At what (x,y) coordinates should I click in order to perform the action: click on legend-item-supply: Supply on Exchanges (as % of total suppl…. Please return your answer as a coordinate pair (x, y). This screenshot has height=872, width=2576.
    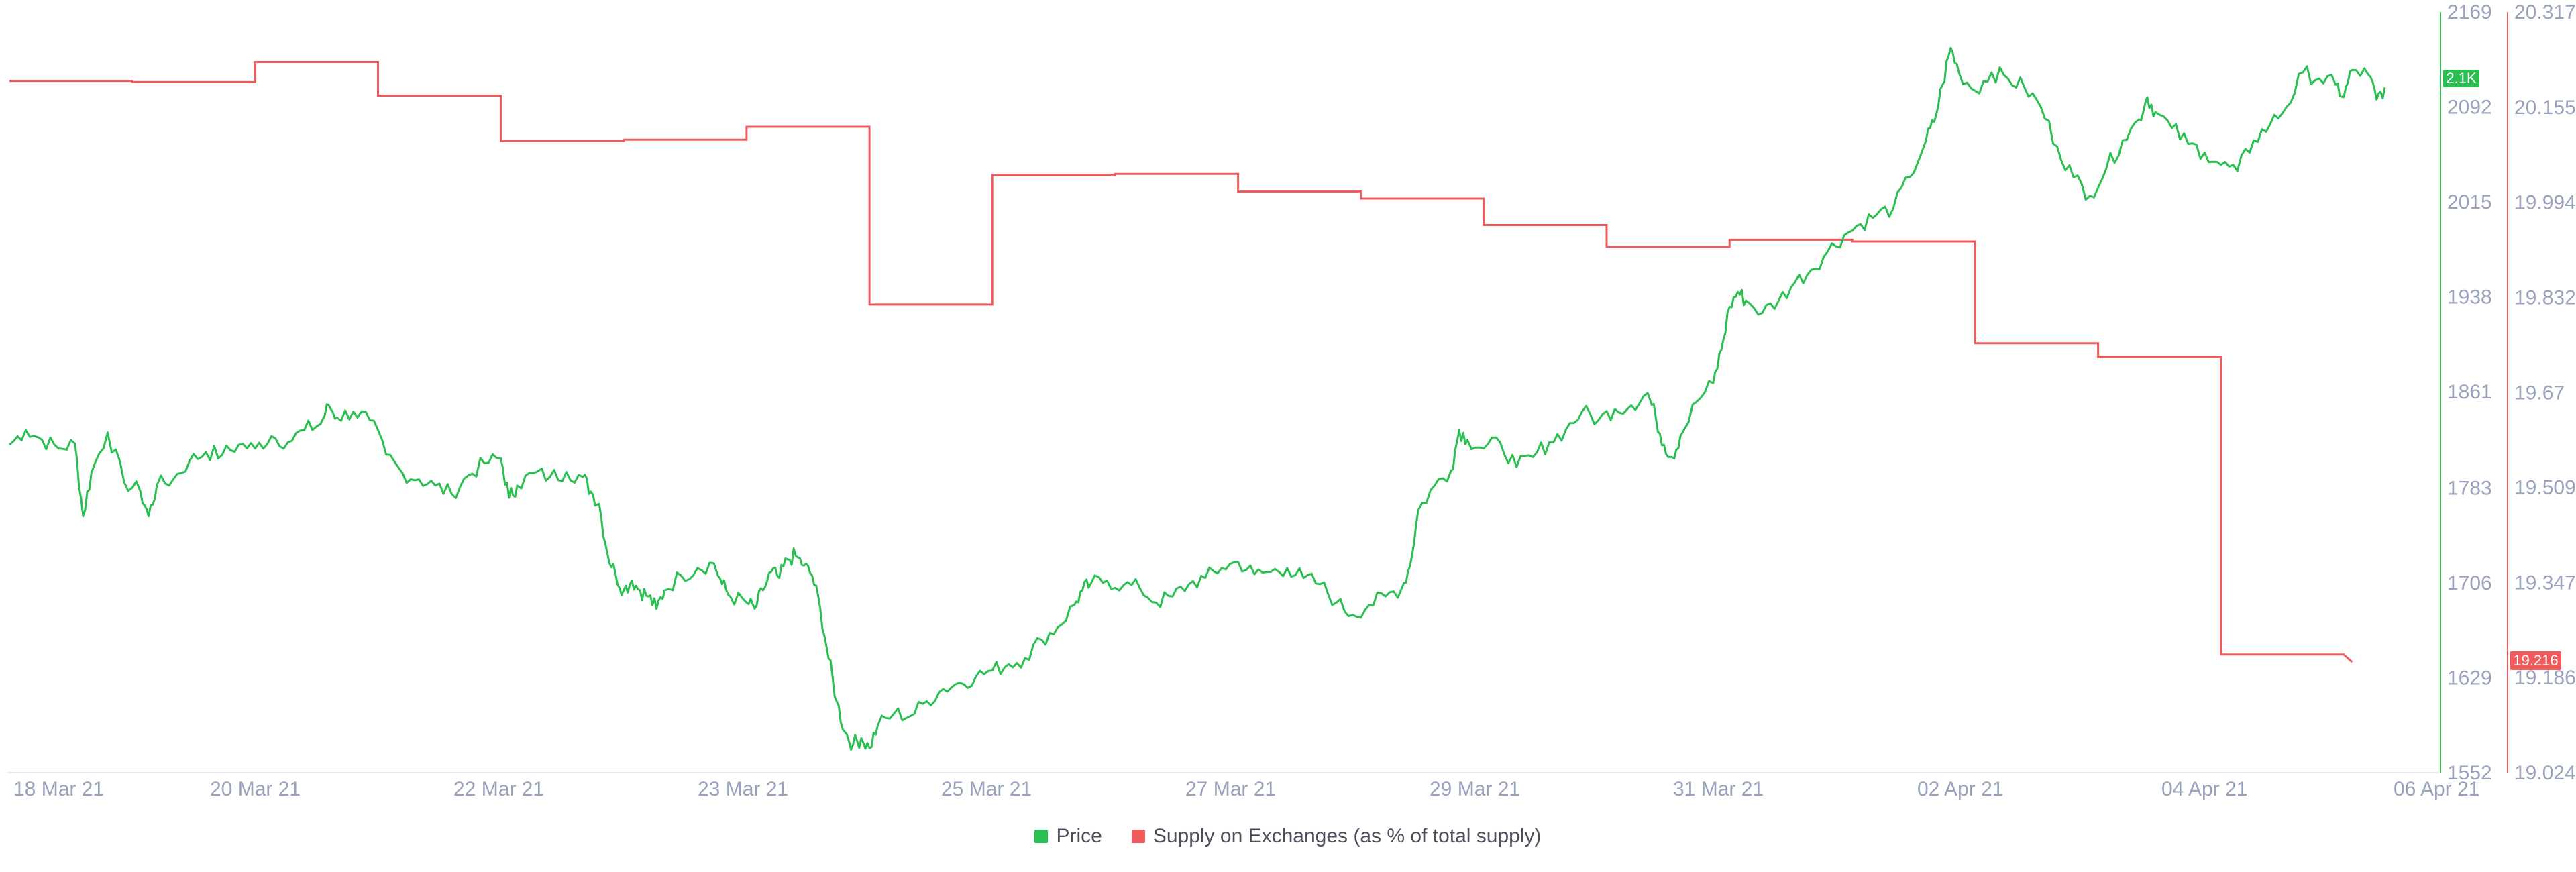
    Looking at the image, I should click on (1336, 836).